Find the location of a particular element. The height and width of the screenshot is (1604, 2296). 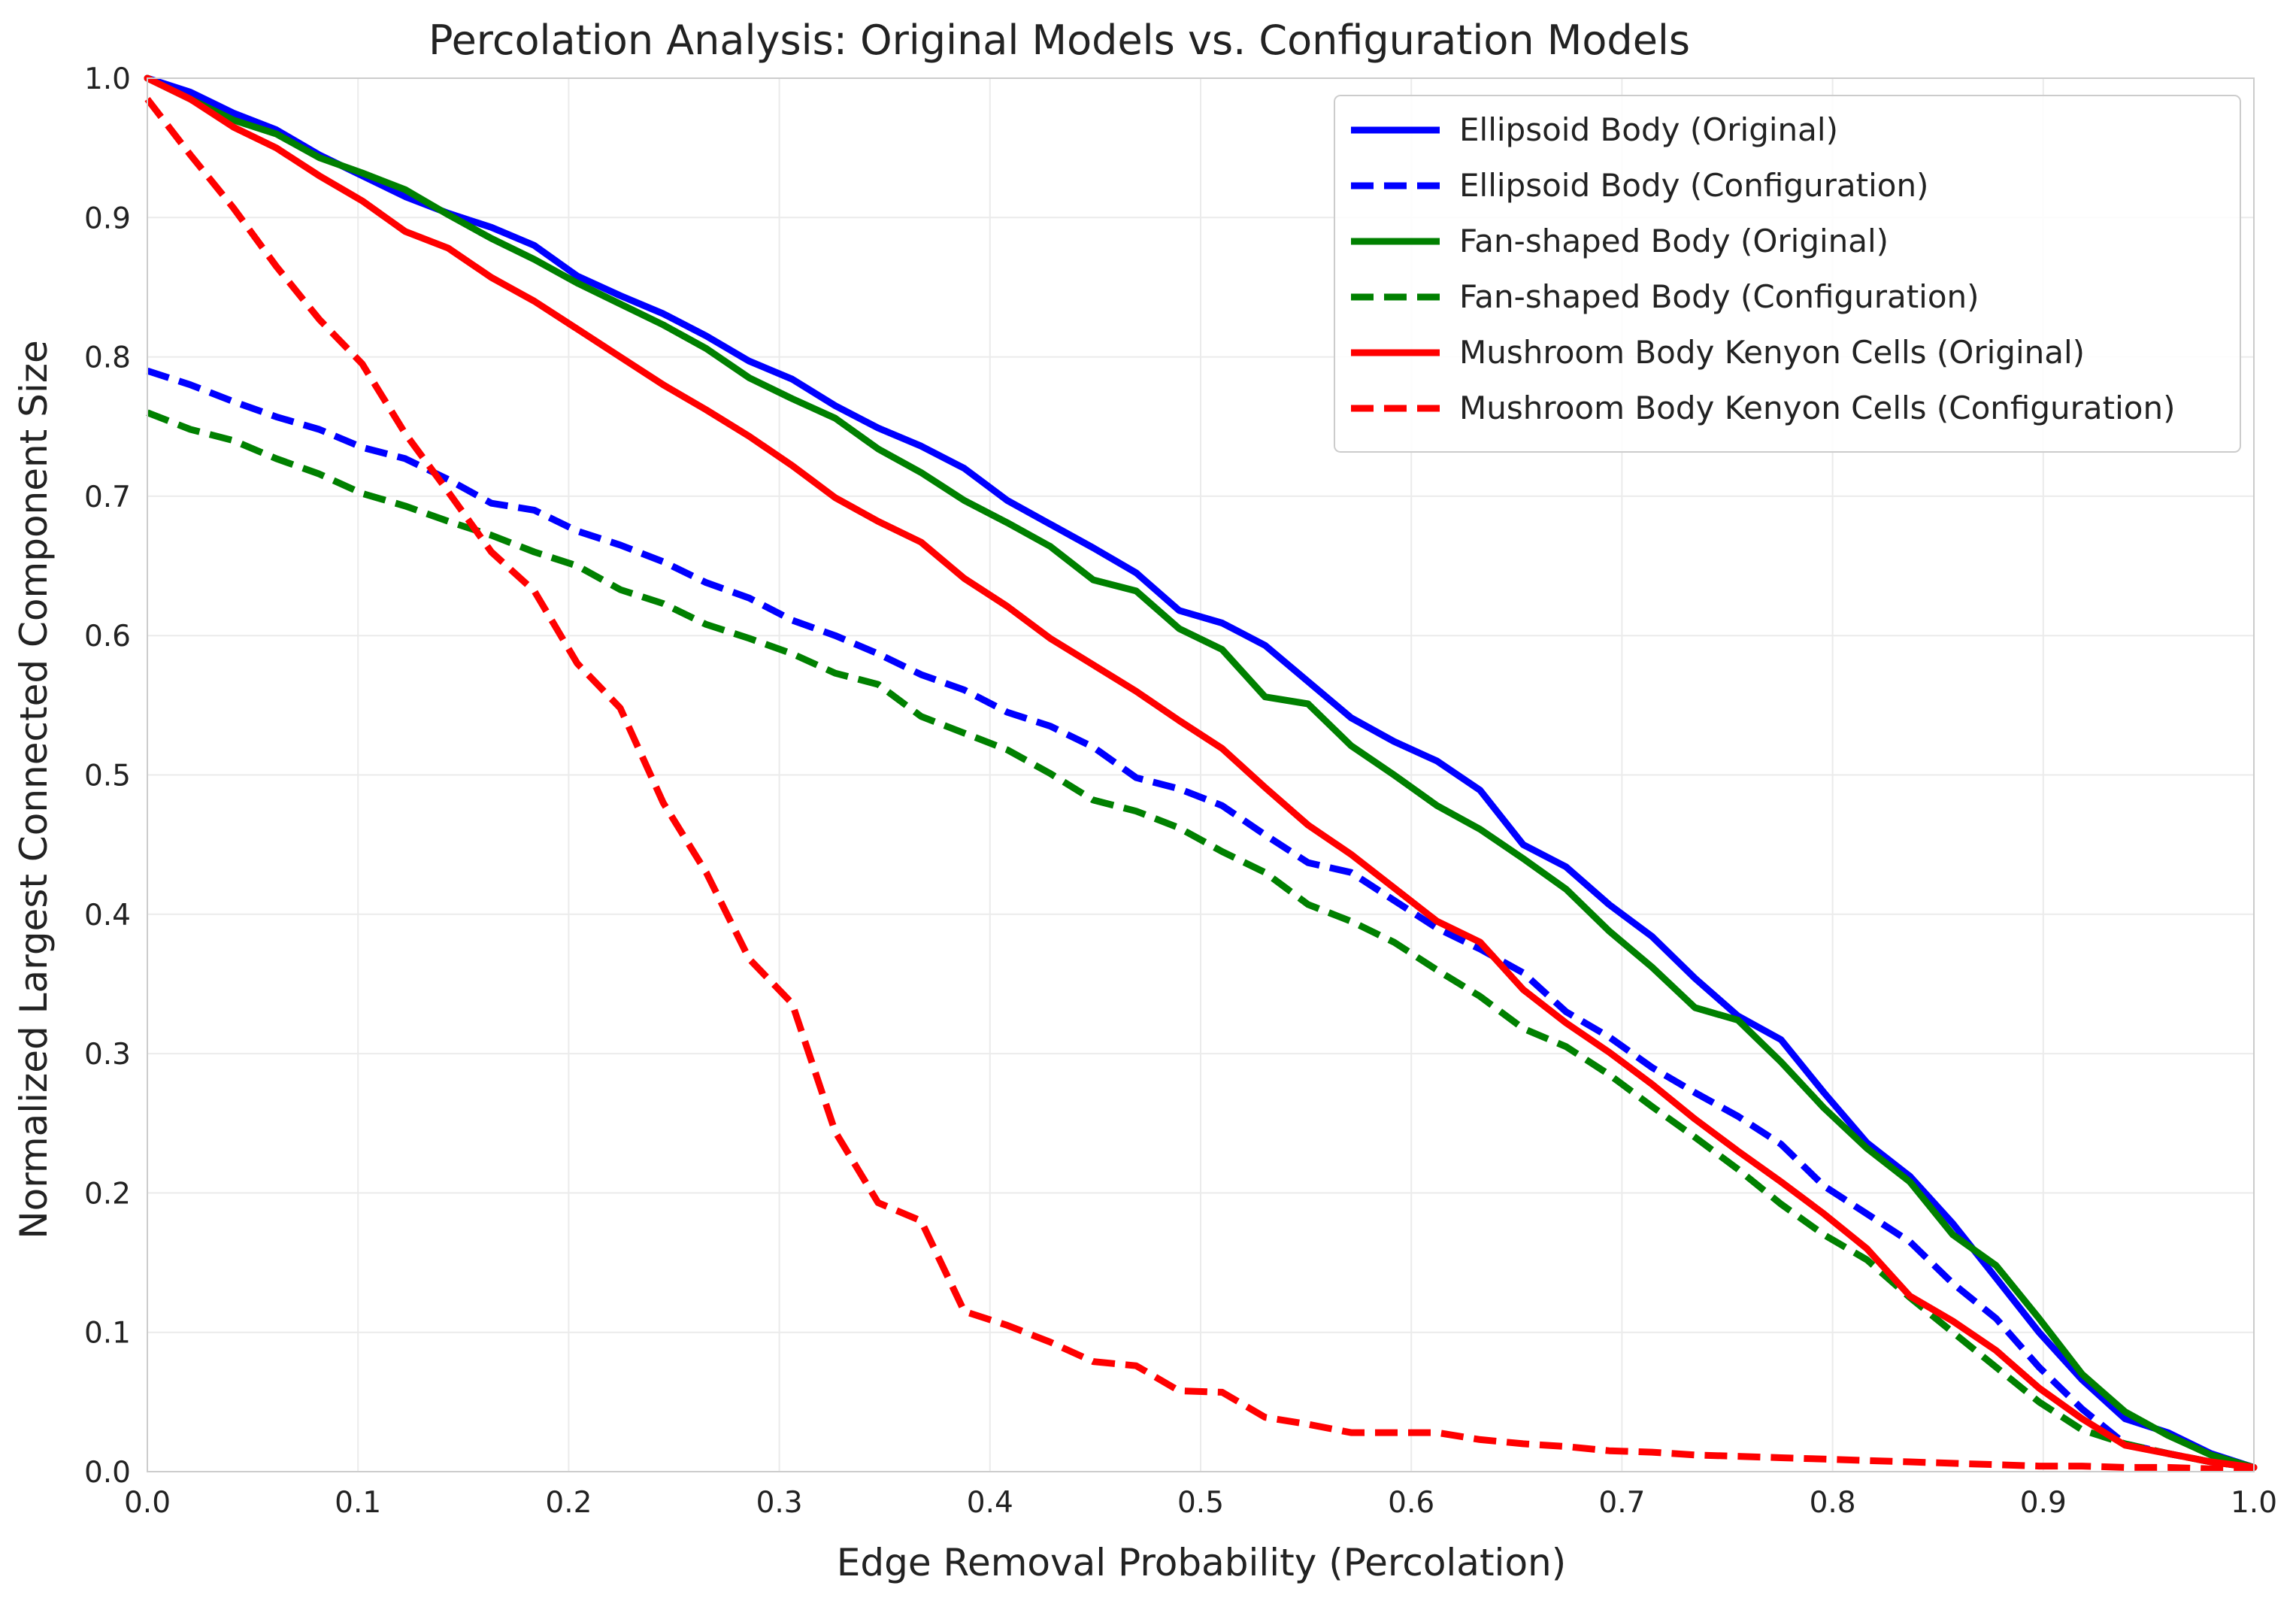

x-tick-label: 0.2 is located at coordinates (568, 1503).